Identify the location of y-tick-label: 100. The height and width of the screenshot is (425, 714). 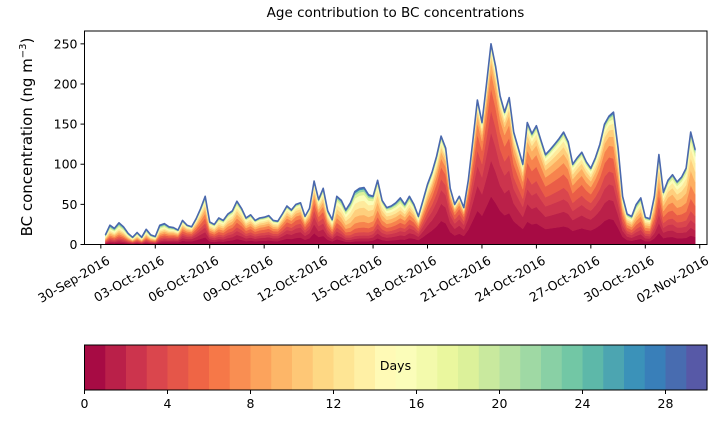
(66, 164).